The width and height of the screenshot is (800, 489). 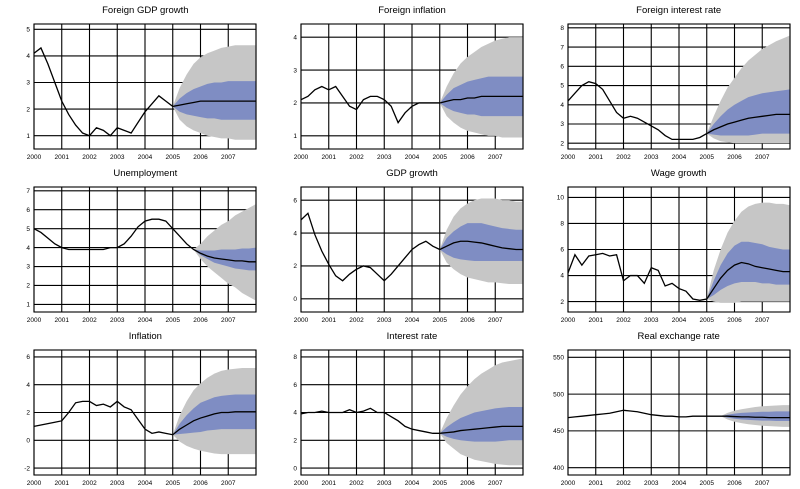 I want to click on plot-area: 2000 2001 2002 2003 2004 2005 2006 2007 0 2 4 6, so click(x=408, y=255).